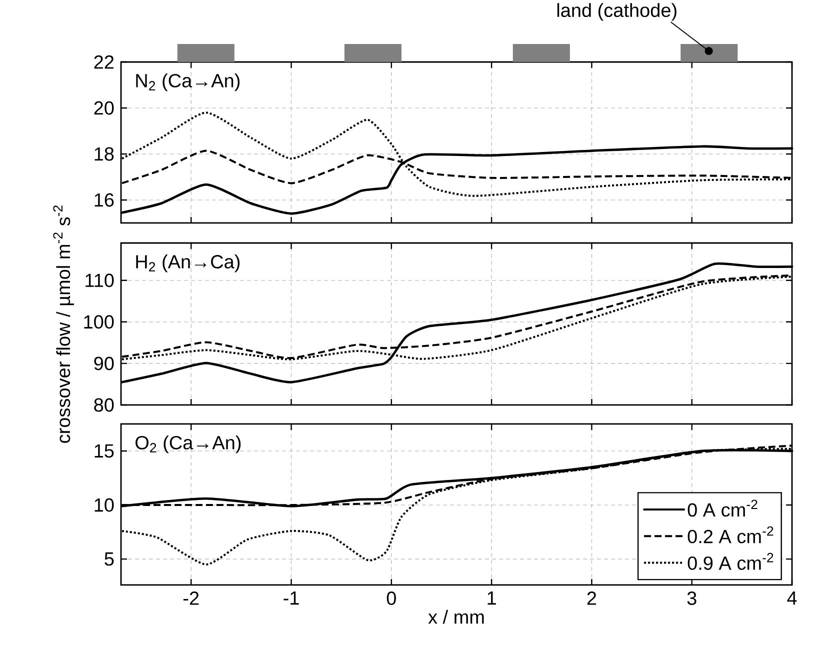 Image resolution: width=817 pixels, height=651 pixels. Describe the element at coordinates (792, 598) in the screenshot. I see `x-tick-label: 4` at that location.